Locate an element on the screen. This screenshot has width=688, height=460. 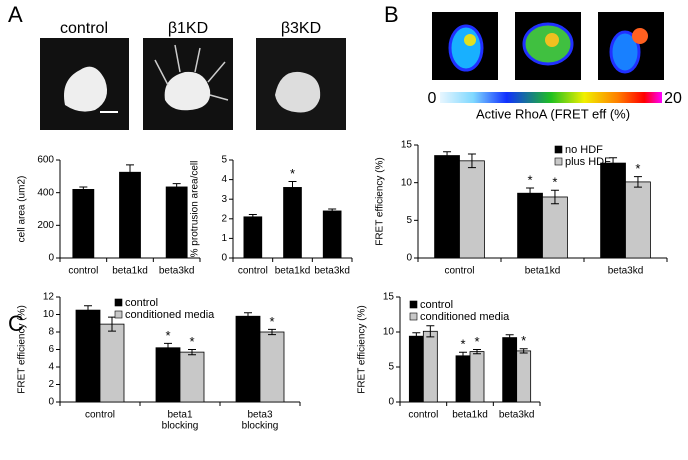
y-tick-label: 3 is located at coordinates (224, 199).